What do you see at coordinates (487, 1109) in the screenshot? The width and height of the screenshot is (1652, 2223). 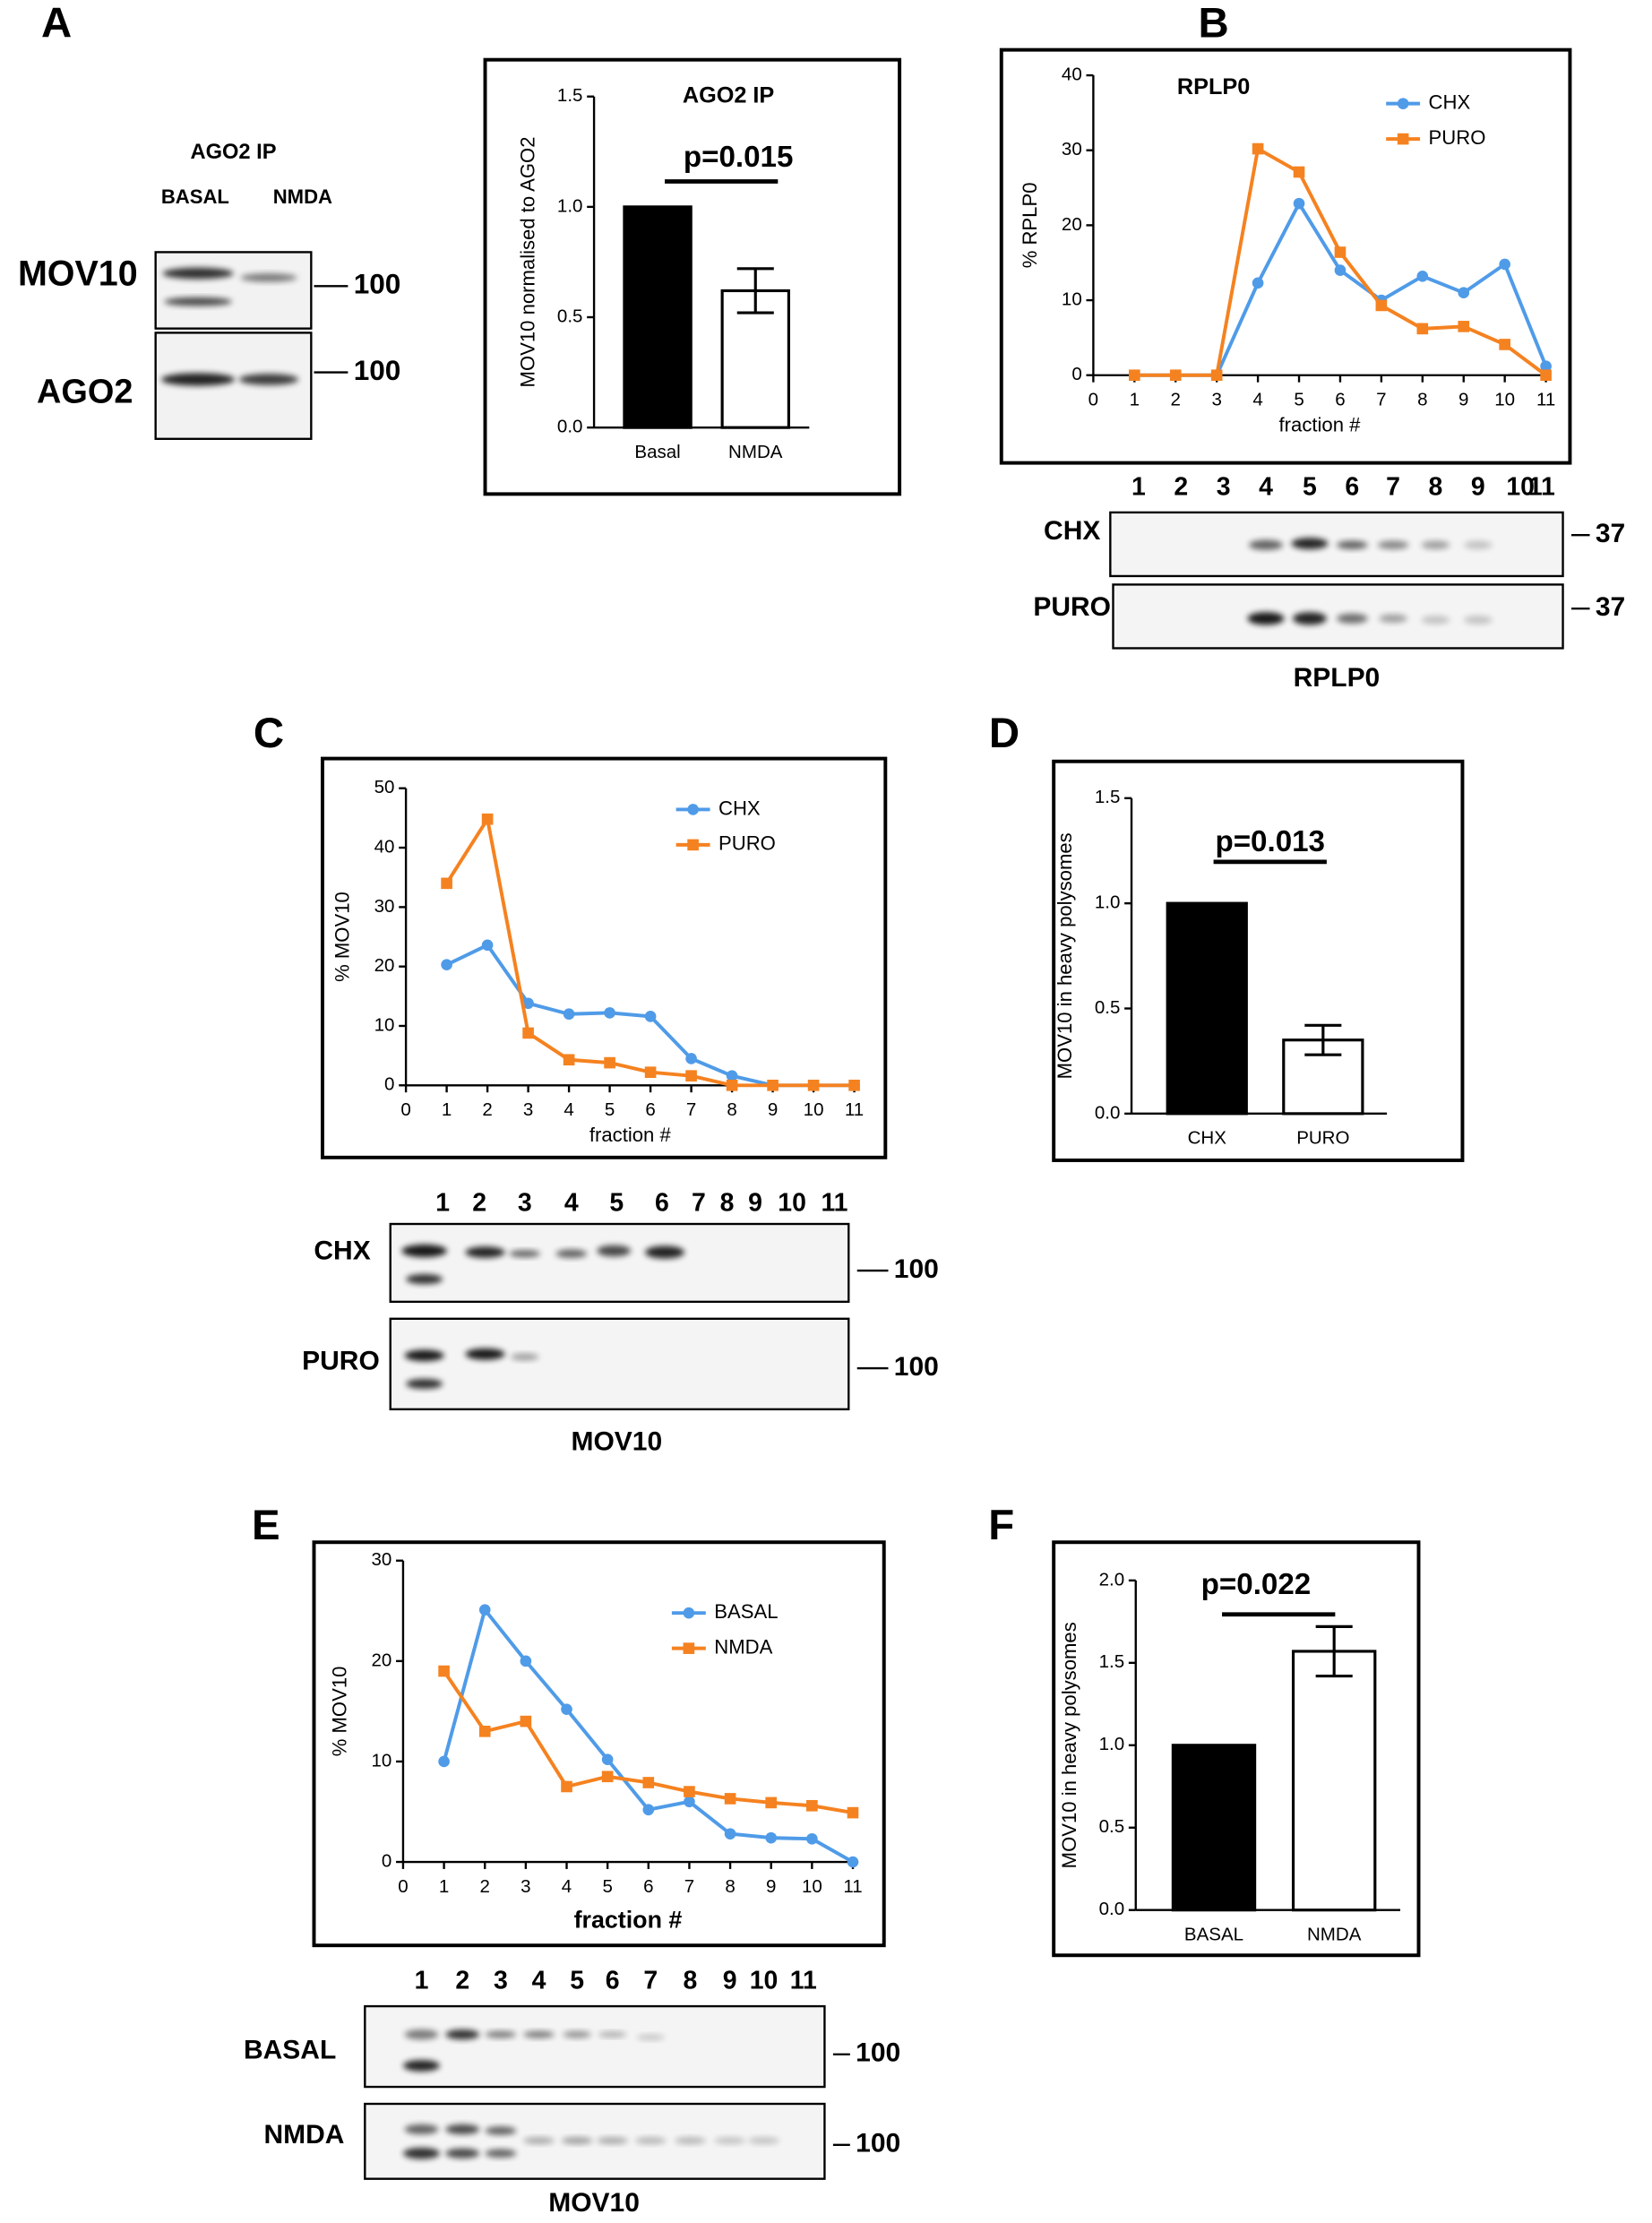 I see `x-tick-label: 2` at bounding box center [487, 1109].